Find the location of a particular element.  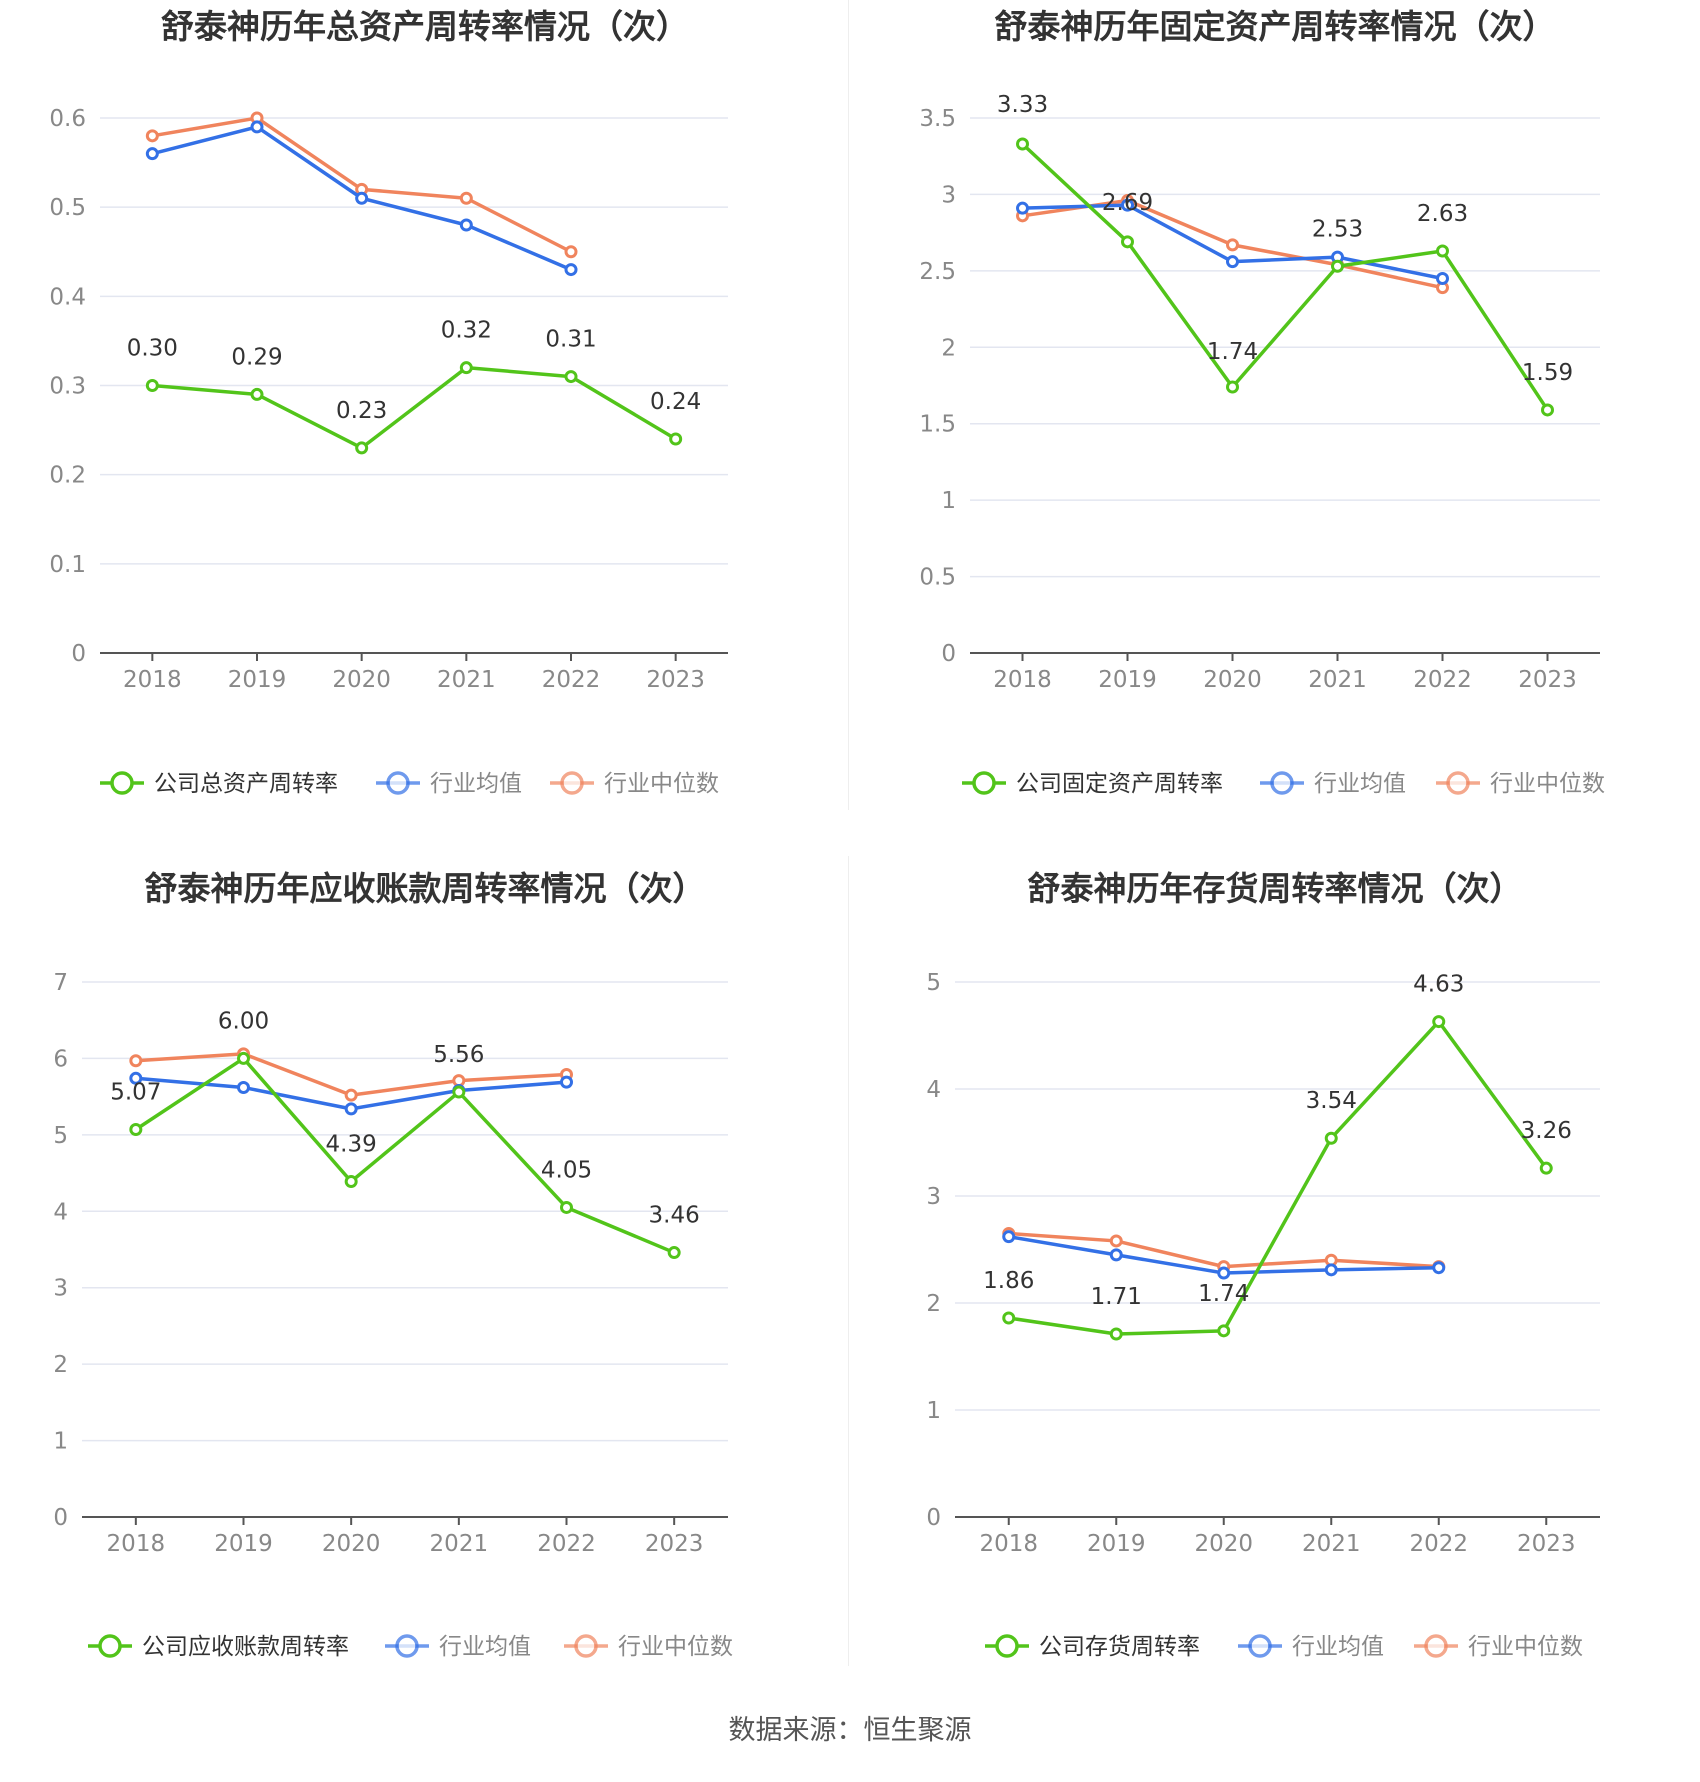

x-tick-label: 2019 is located at coordinates (257, 680).